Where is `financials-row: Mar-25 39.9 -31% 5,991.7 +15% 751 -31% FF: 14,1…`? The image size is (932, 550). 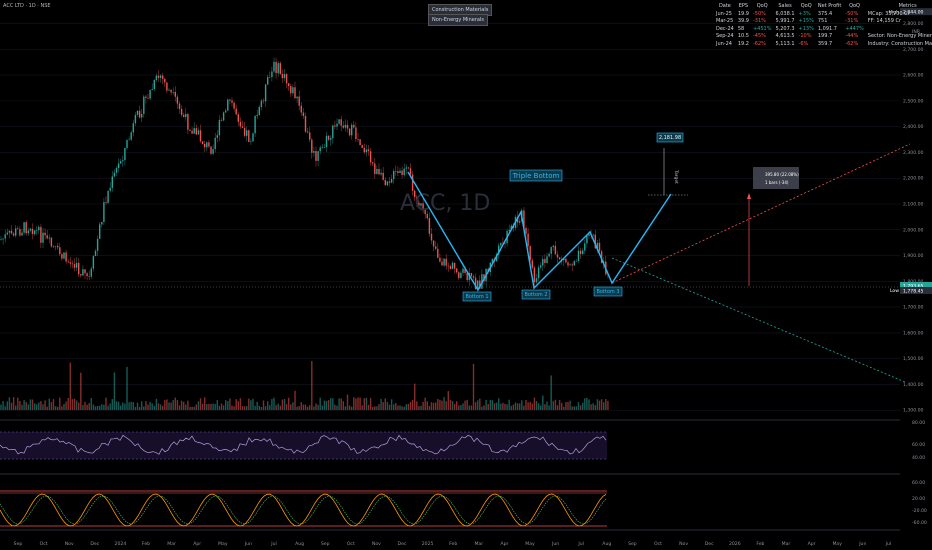 financials-row: Mar-25 39.9 -31% 5,991.7 +15% 751 -31% FF: 14,1… is located at coordinates (823, 22).